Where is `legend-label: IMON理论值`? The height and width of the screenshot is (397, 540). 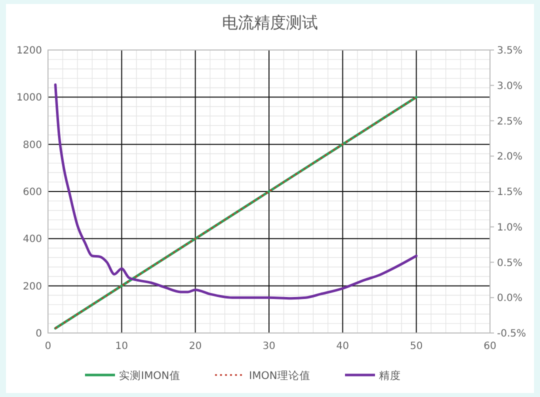
legend-label: IMON理论值 is located at coordinates (279, 376).